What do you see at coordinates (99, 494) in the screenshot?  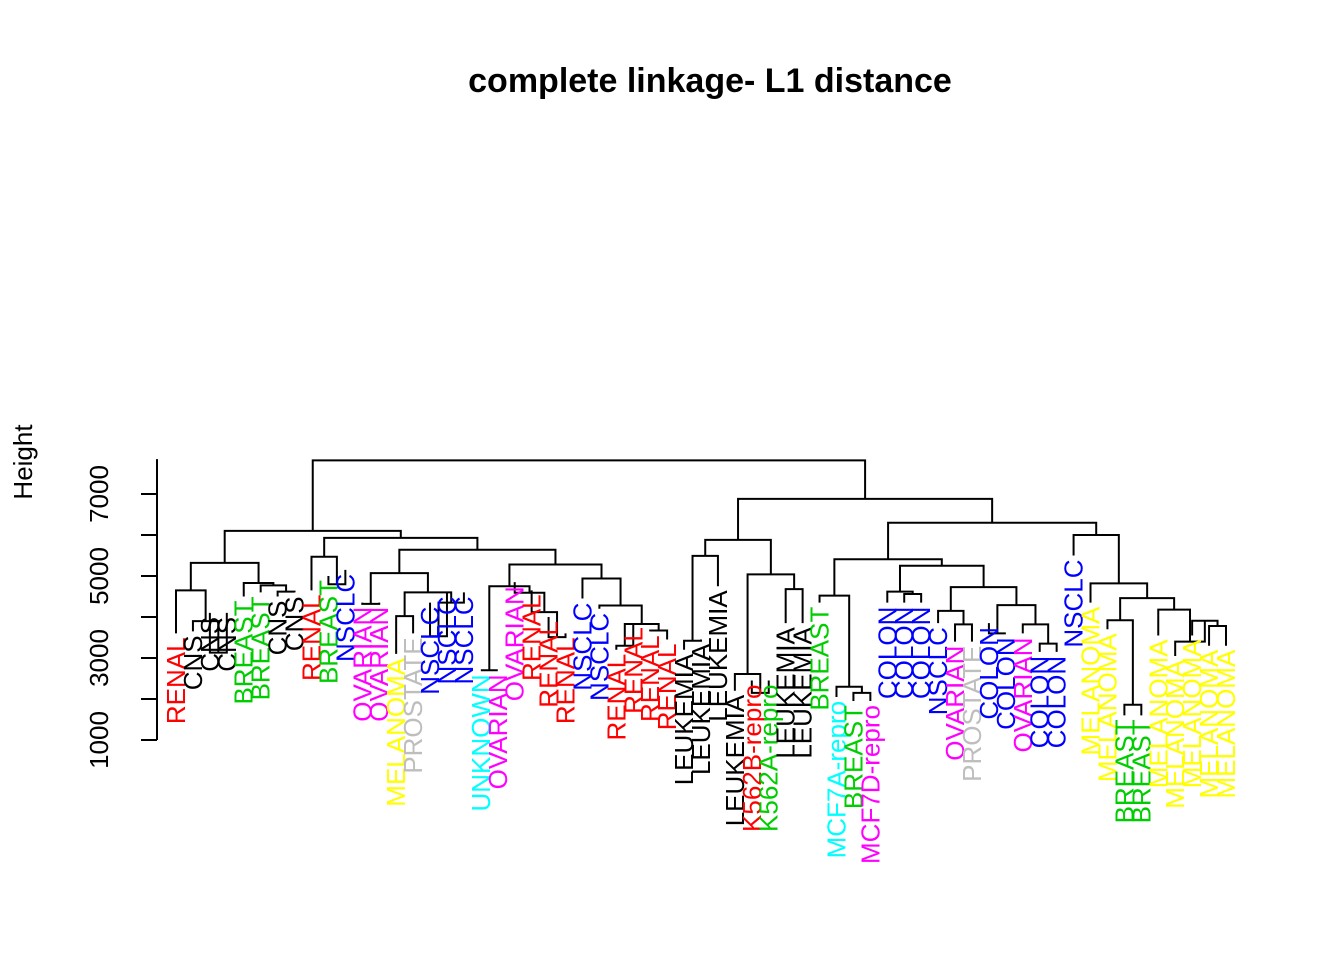 I see `y-tick-label: 7000` at bounding box center [99, 494].